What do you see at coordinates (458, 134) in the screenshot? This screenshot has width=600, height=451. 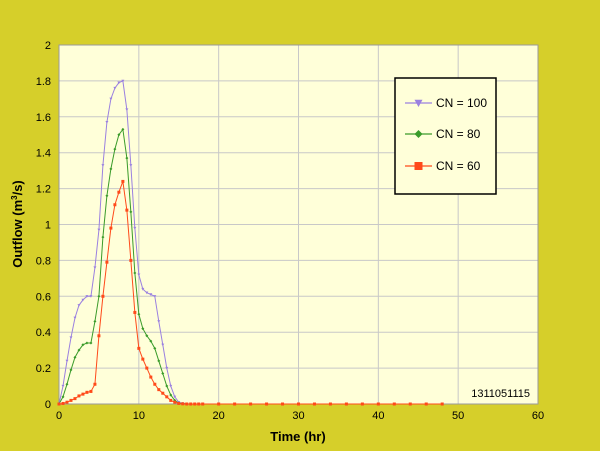 I see `legend-label: CN = 80` at bounding box center [458, 134].